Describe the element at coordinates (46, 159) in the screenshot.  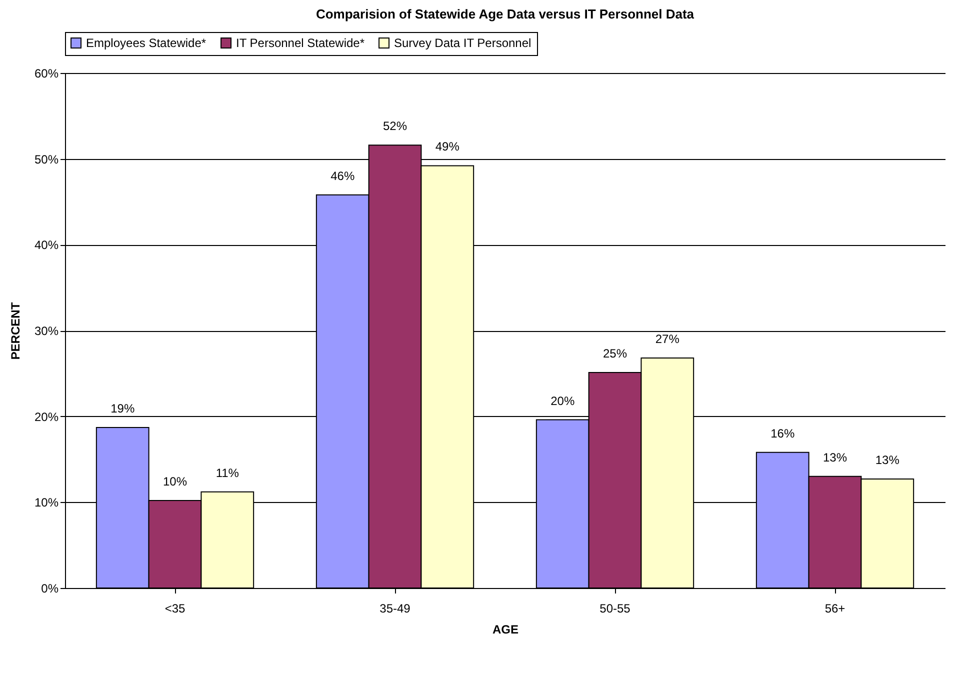
I see `y-tick-label: 50%` at that location.